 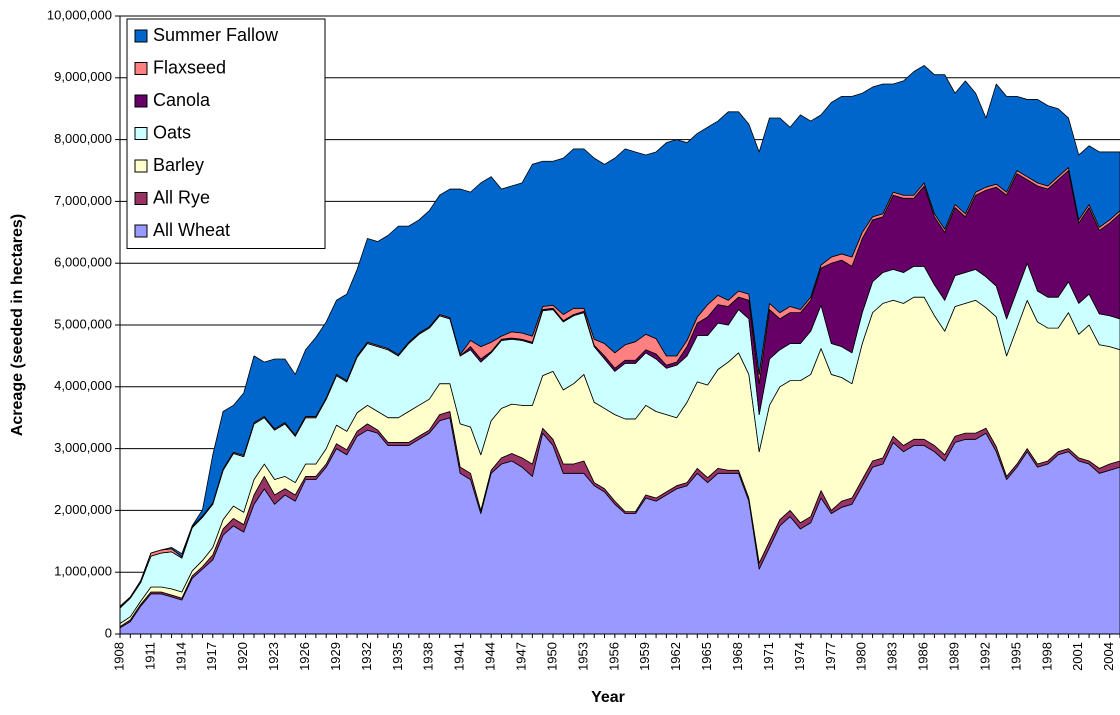 I want to click on x-tick-label: 1935, so click(x=397, y=656).